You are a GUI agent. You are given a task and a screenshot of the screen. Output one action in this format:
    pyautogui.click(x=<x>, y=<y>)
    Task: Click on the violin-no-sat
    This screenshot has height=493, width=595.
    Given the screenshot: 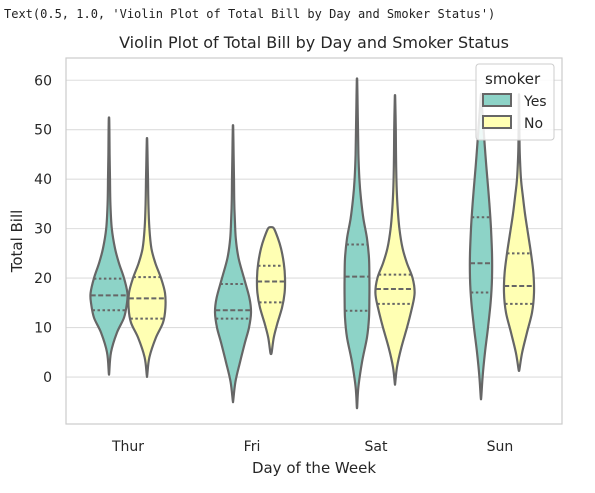 What is the action you would take?
    pyautogui.click(x=395, y=240)
    